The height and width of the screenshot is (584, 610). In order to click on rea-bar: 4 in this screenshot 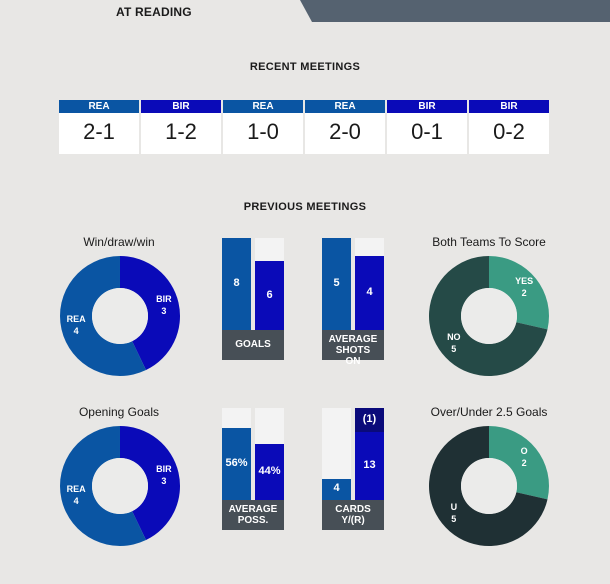, I will do `click(336, 489)`.